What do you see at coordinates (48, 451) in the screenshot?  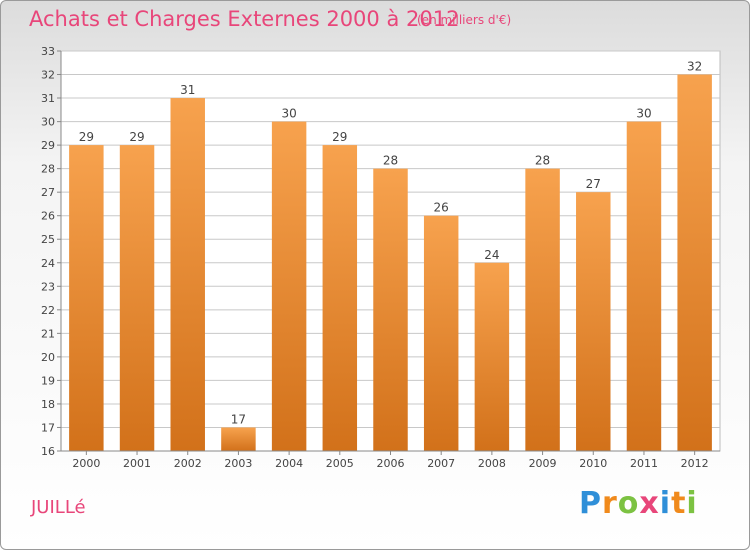 I see `y-tick-label: 16` at bounding box center [48, 451].